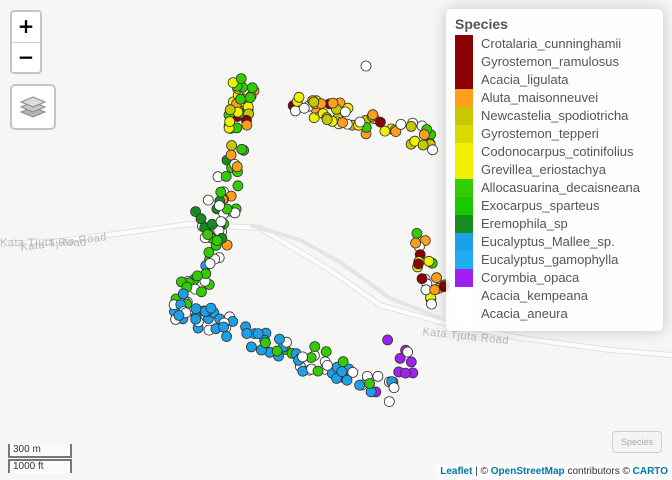 This screenshot has height=480, width=672. I want to click on zoom-out-button: −, so click(26, 57).